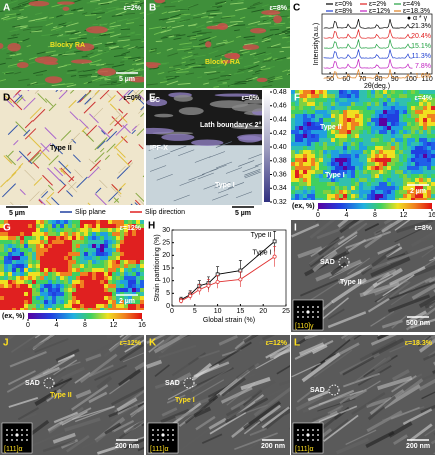 The image size is (435, 455). Describe the element at coordinates (273, 446) in the screenshot. I see `scale-label: 200 nm` at that location.